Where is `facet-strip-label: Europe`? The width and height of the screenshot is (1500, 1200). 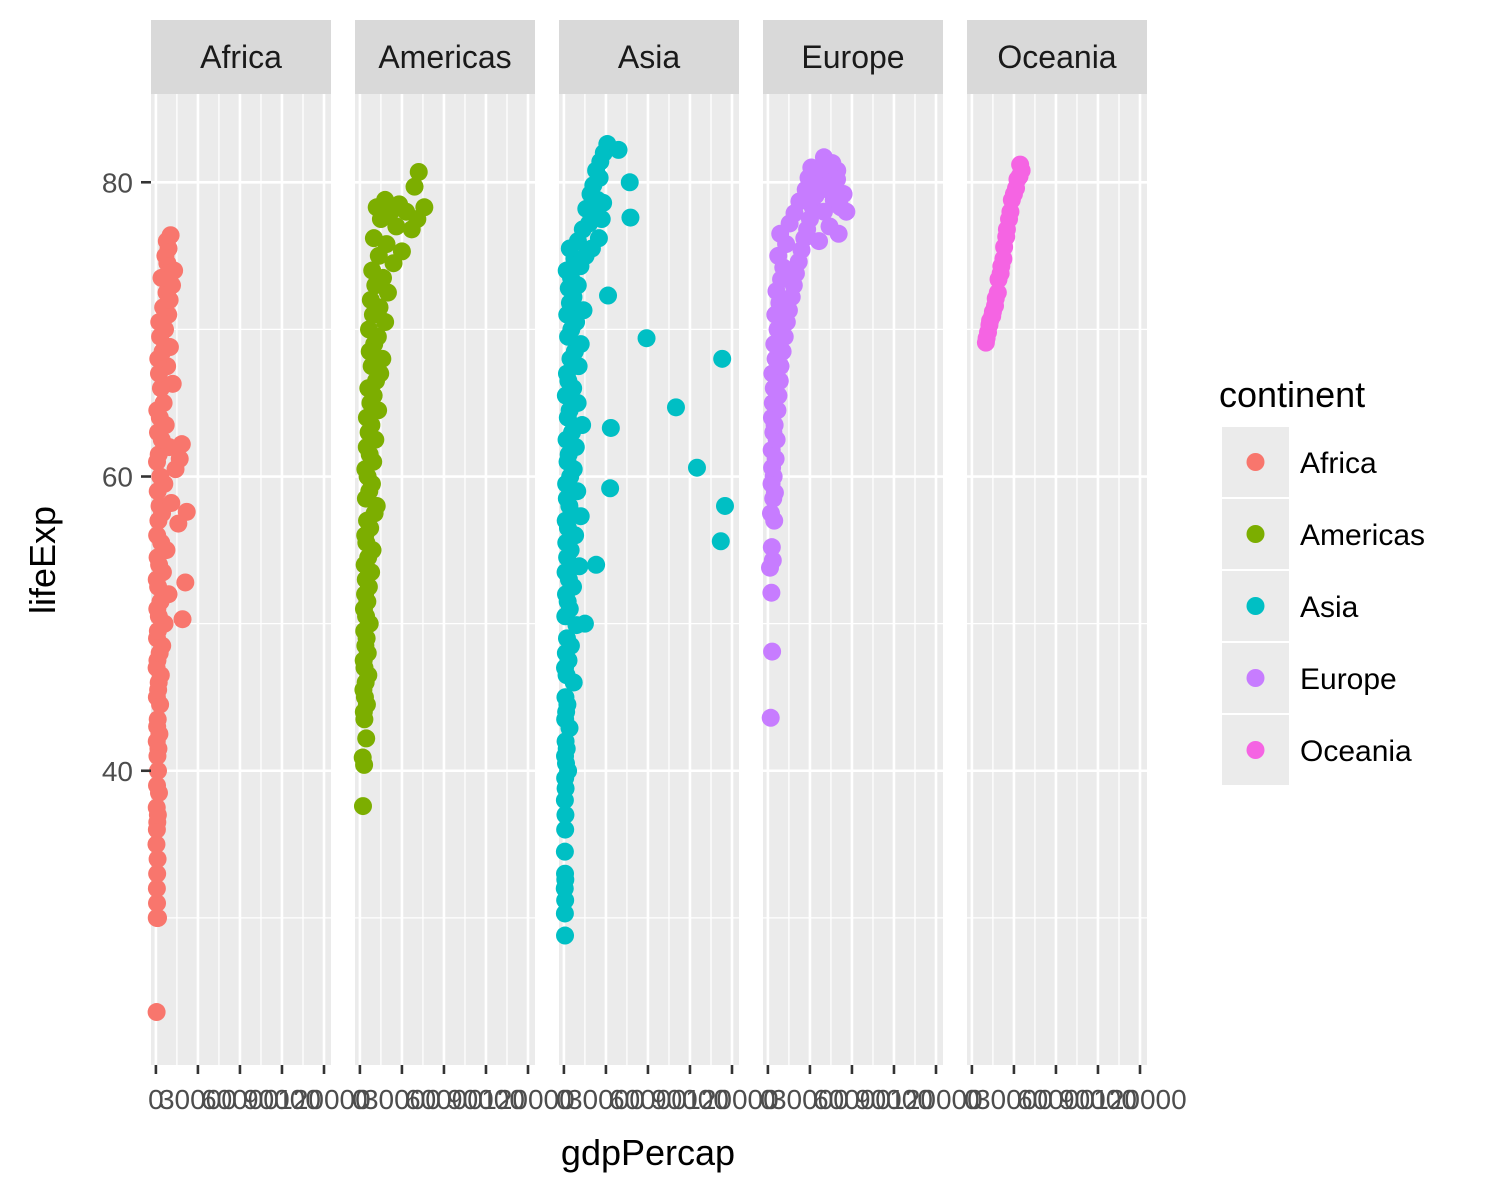
facet-strip-label: Europe is located at coordinates (852, 57).